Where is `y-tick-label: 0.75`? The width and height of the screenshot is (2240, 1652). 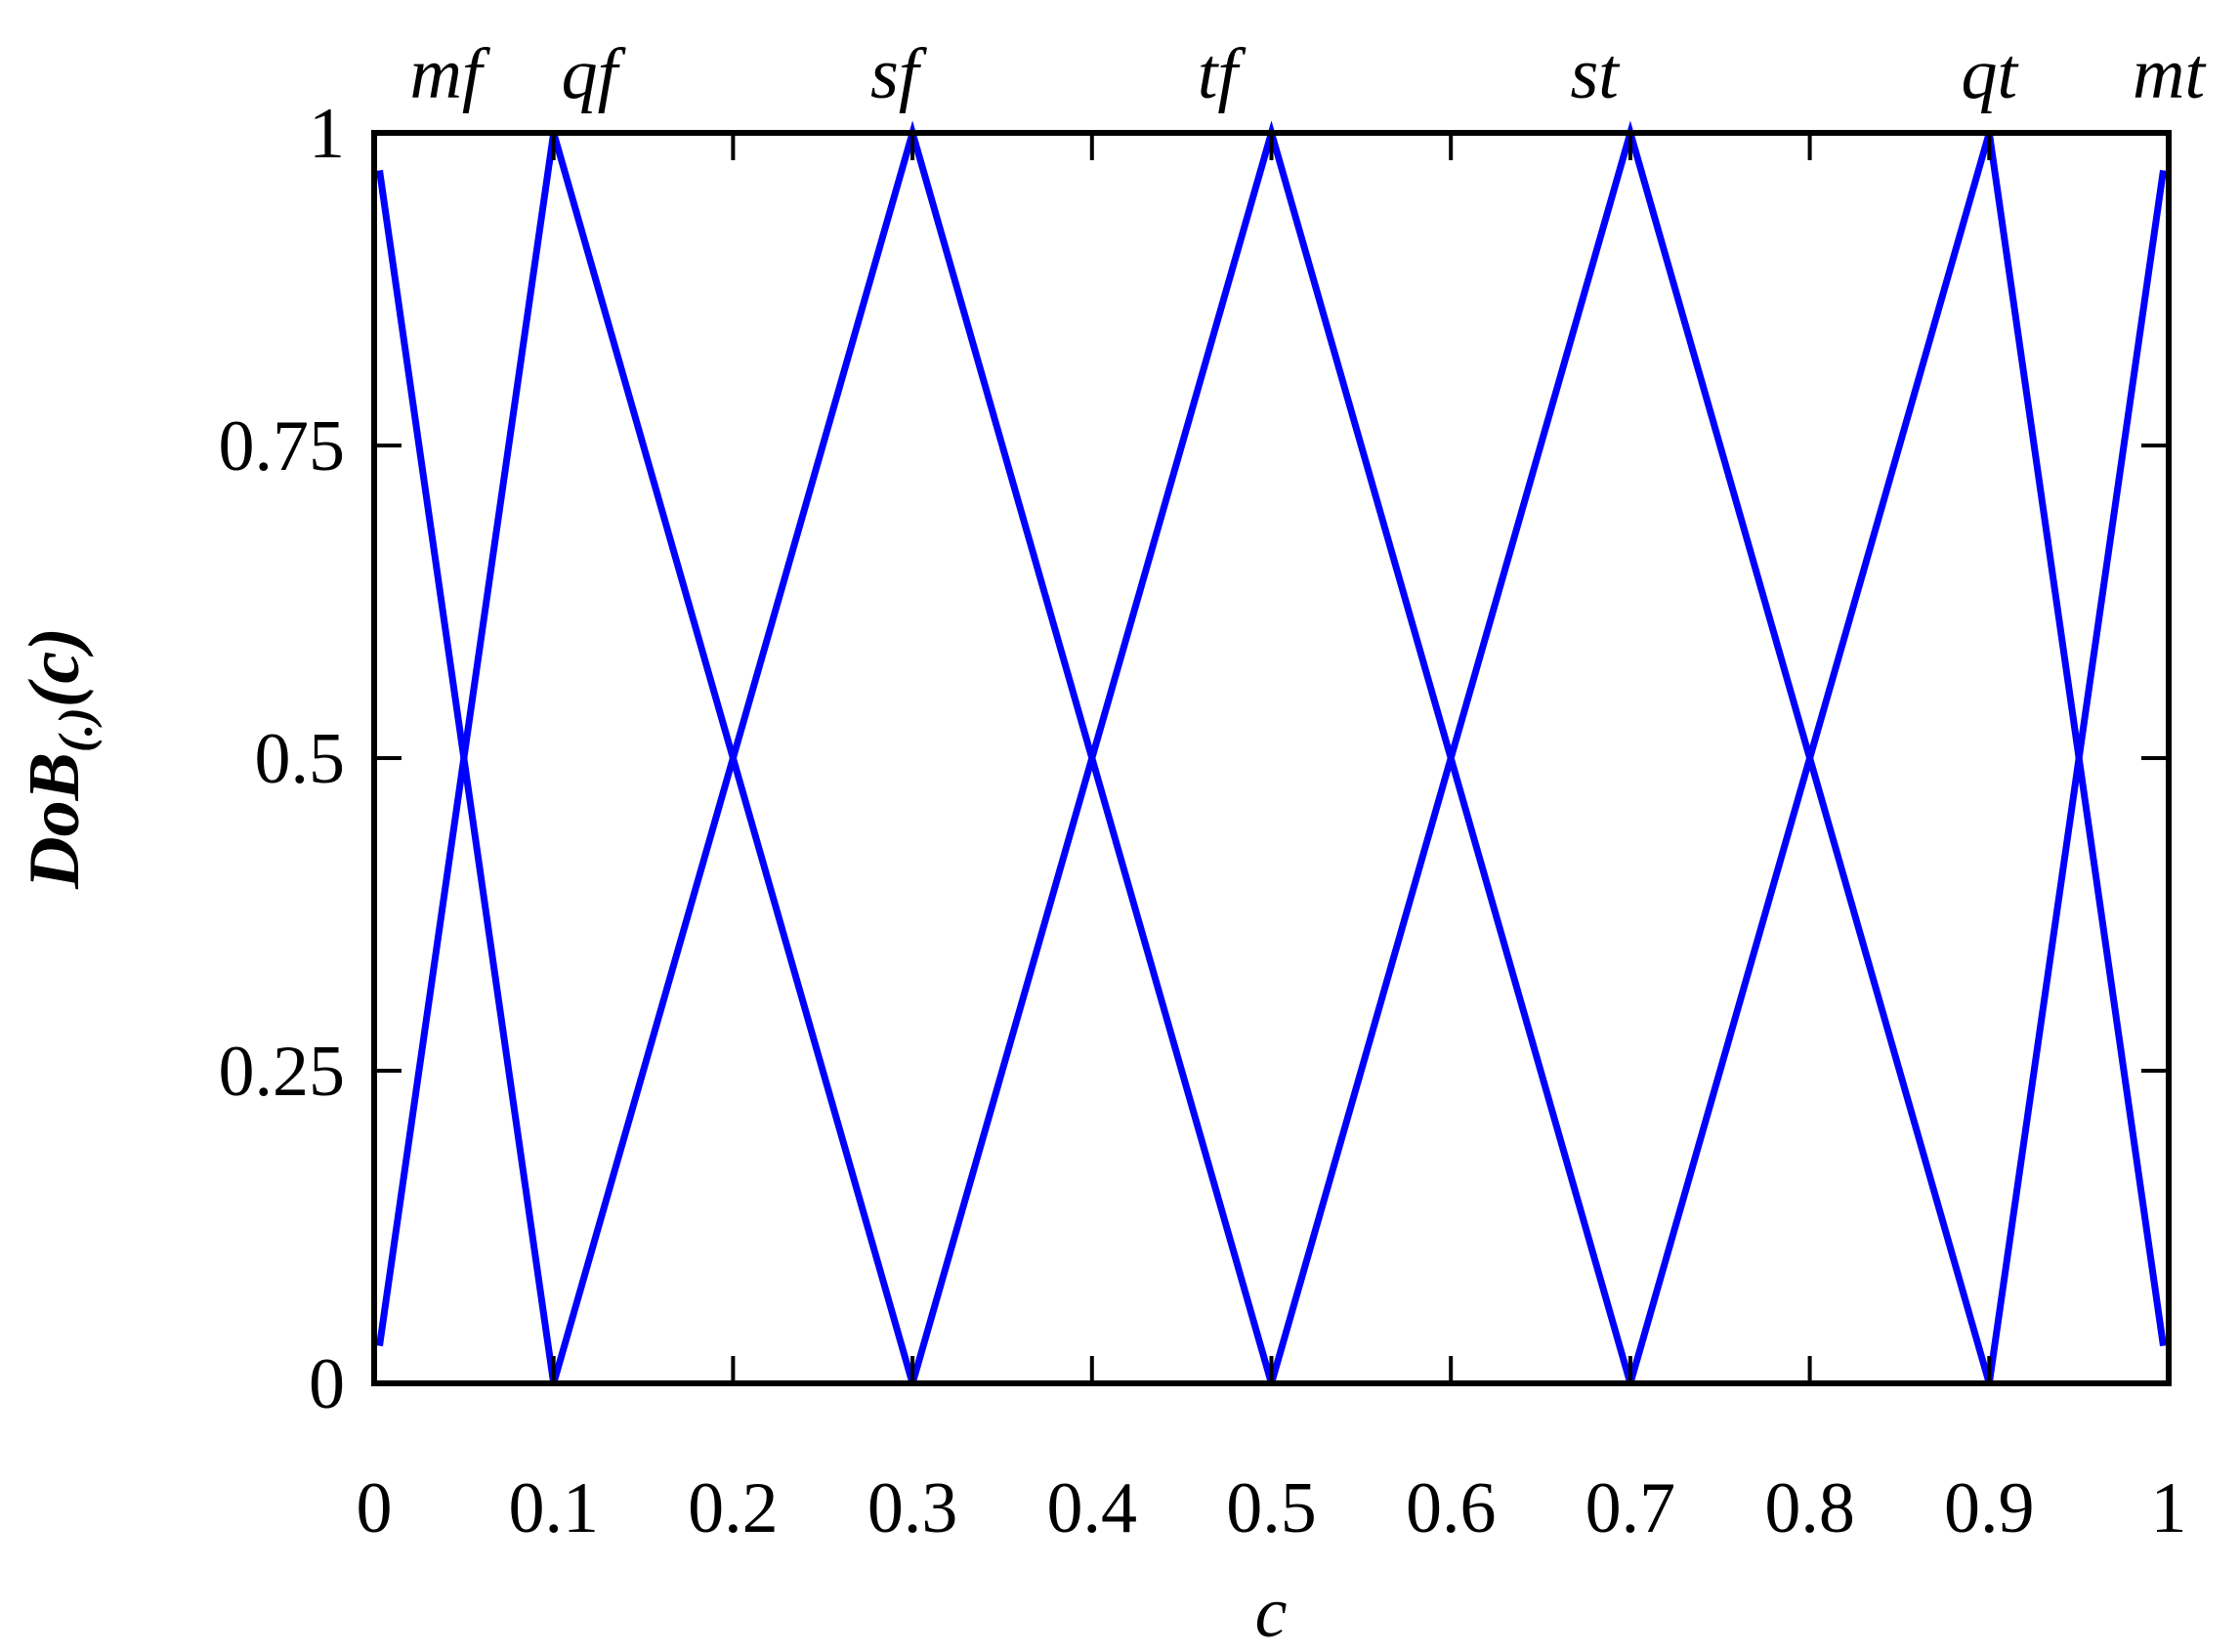
y-tick-label: 0.75 is located at coordinates (283, 446).